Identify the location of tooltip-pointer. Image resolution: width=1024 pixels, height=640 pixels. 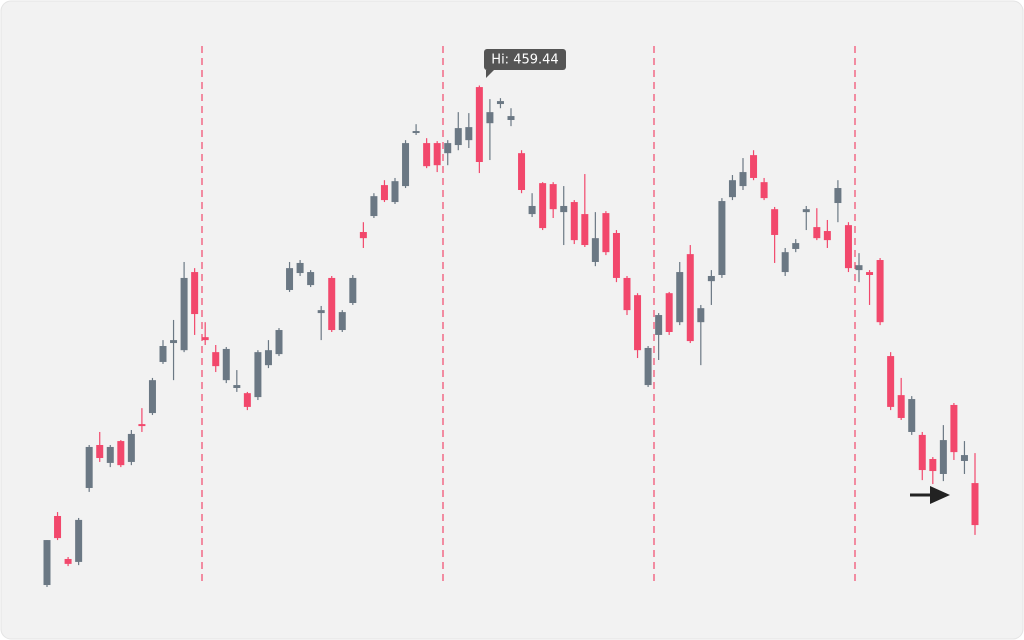
(490, 74).